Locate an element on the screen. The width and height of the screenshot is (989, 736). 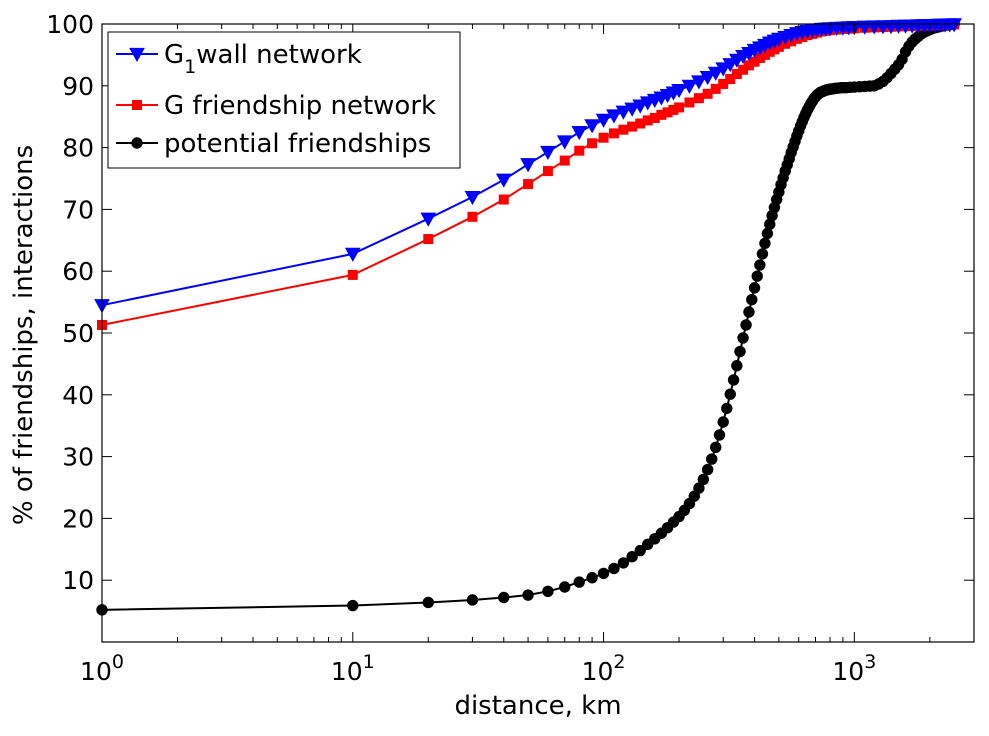
y-axis-label: % of friendships, interactions is located at coordinates (24, 335).